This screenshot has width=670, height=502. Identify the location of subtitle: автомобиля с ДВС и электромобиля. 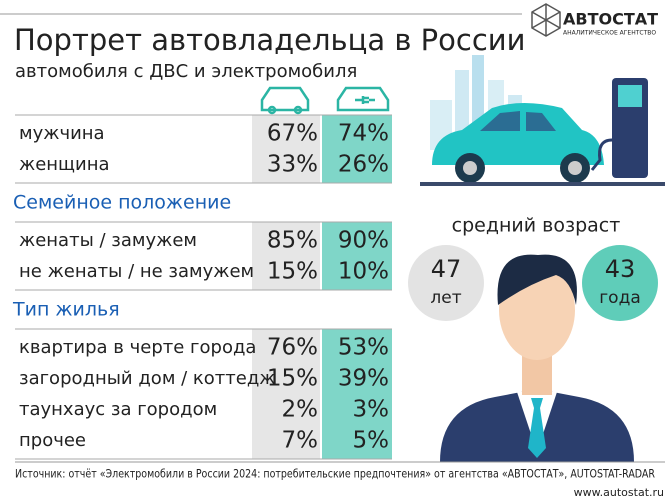
(186, 71).